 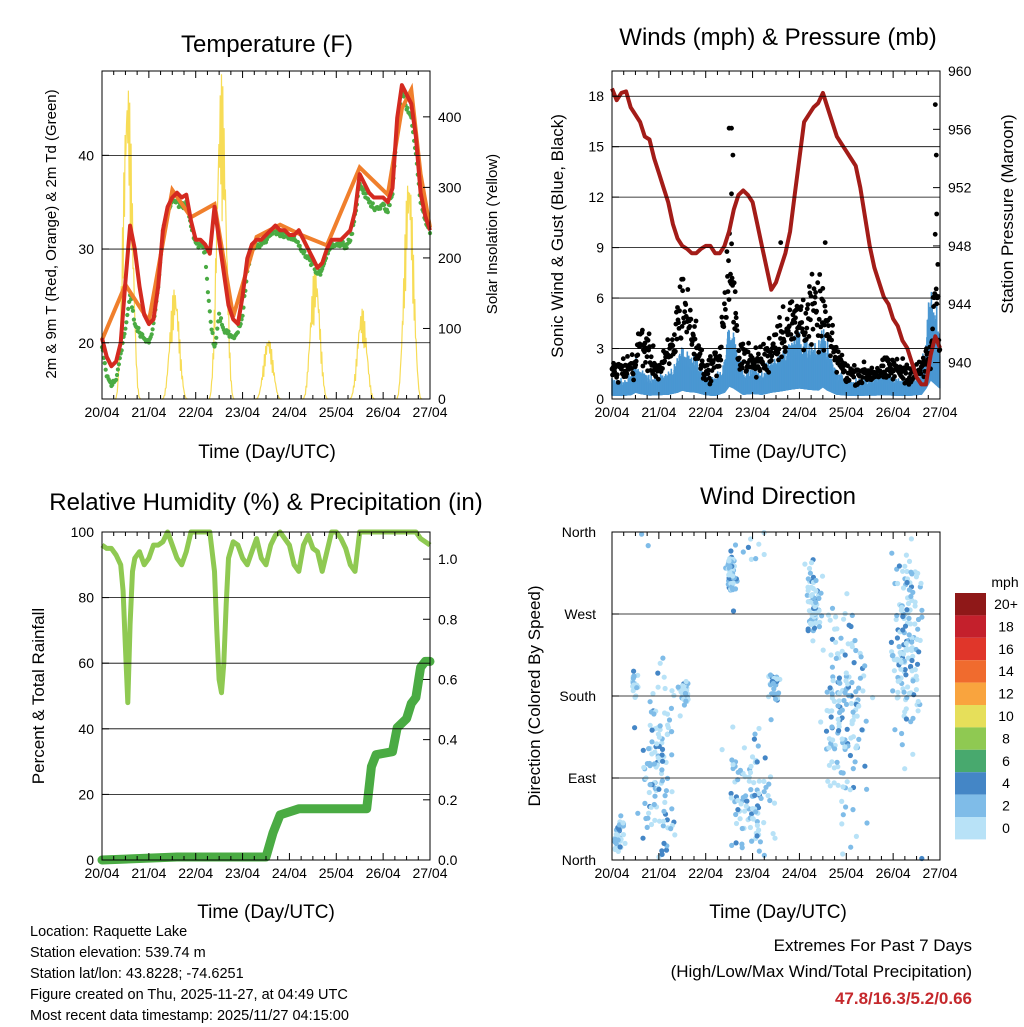 I want to click on x-tick-label: 20/04, so click(x=101, y=873).